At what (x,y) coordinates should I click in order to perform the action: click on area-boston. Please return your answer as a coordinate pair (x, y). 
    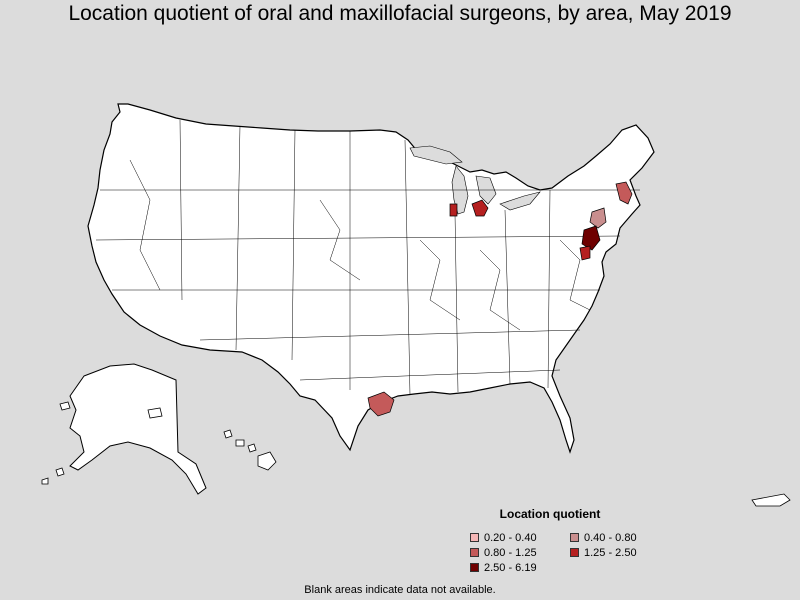
    Looking at the image, I should click on (624, 193).